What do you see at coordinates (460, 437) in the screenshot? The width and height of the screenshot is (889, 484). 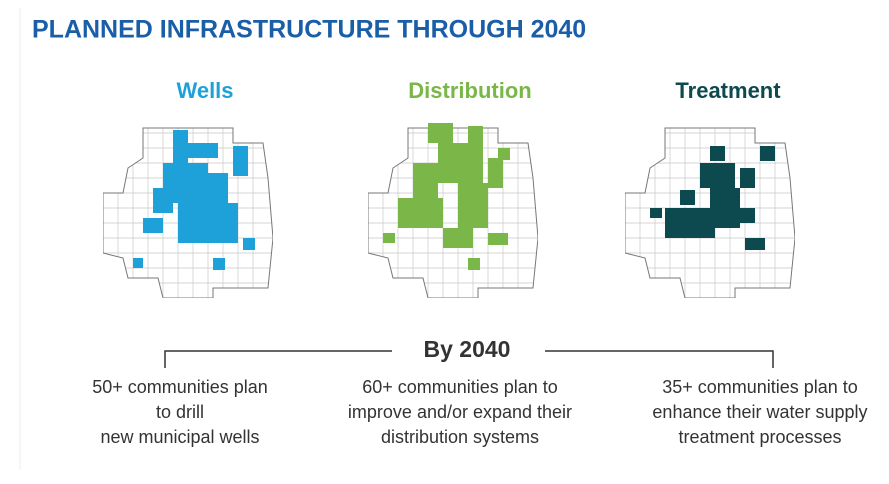 I see `description: distribution systems` at bounding box center [460, 437].